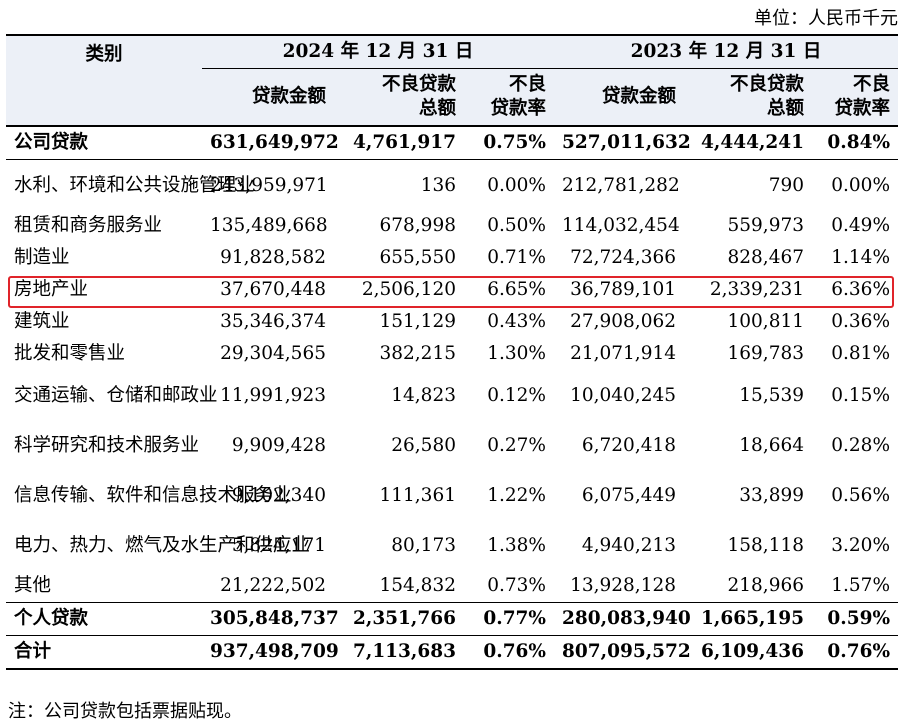  Describe the element at coordinates (270, 619) in the screenshot. I see `amount-2024: 305,848,737` at that location.